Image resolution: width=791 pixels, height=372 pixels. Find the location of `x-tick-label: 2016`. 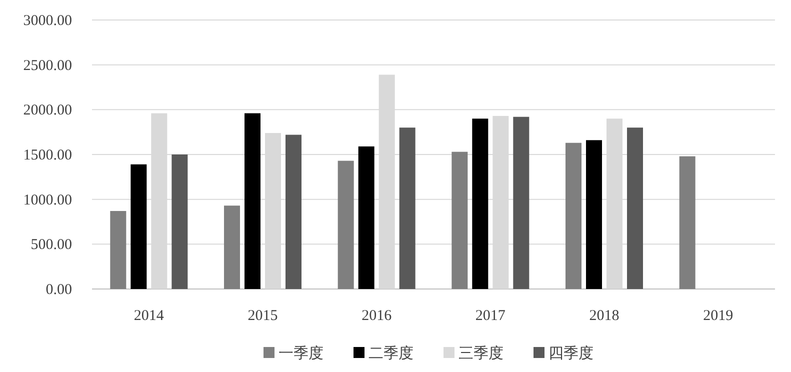

x-tick-label: 2016 is located at coordinates (377, 316).